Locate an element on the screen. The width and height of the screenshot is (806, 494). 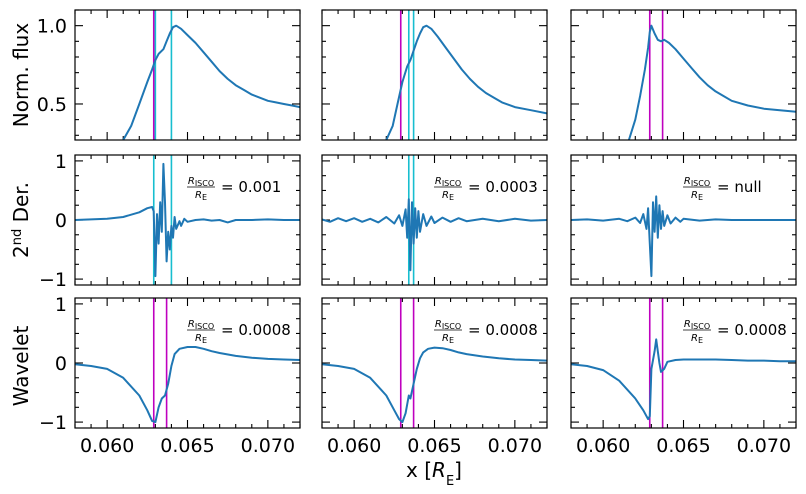
xlabel-sym: R is located at coordinates (439, 470).